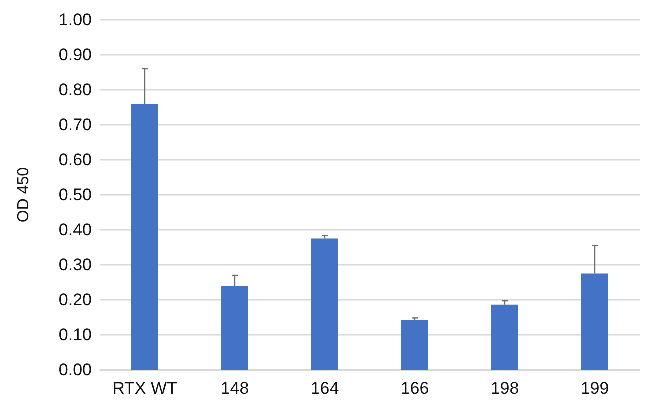 The width and height of the screenshot is (656, 406). I want to click on y-tick-label: 0.50, so click(75, 195).